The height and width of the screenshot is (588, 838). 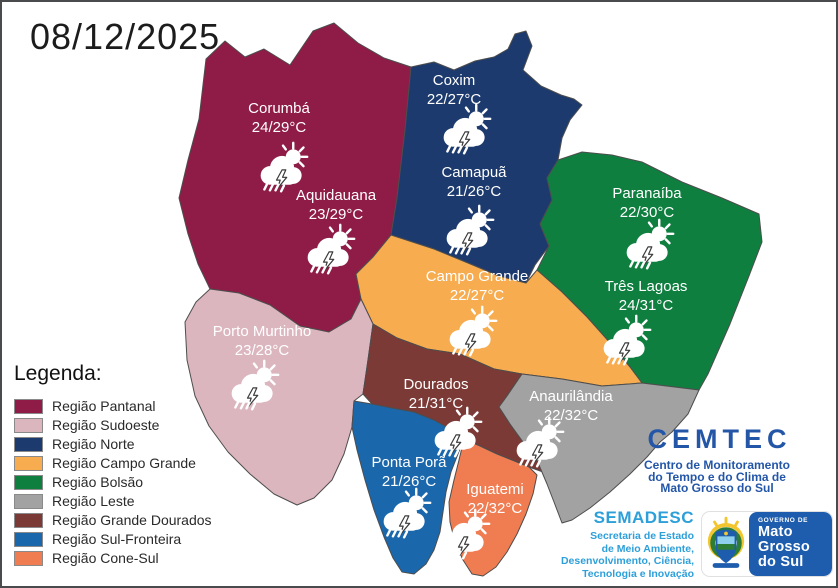 What do you see at coordinates (647, 212) in the screenshot?
I see `city-temp: 22/30°C` at bounding box center [647, 212].